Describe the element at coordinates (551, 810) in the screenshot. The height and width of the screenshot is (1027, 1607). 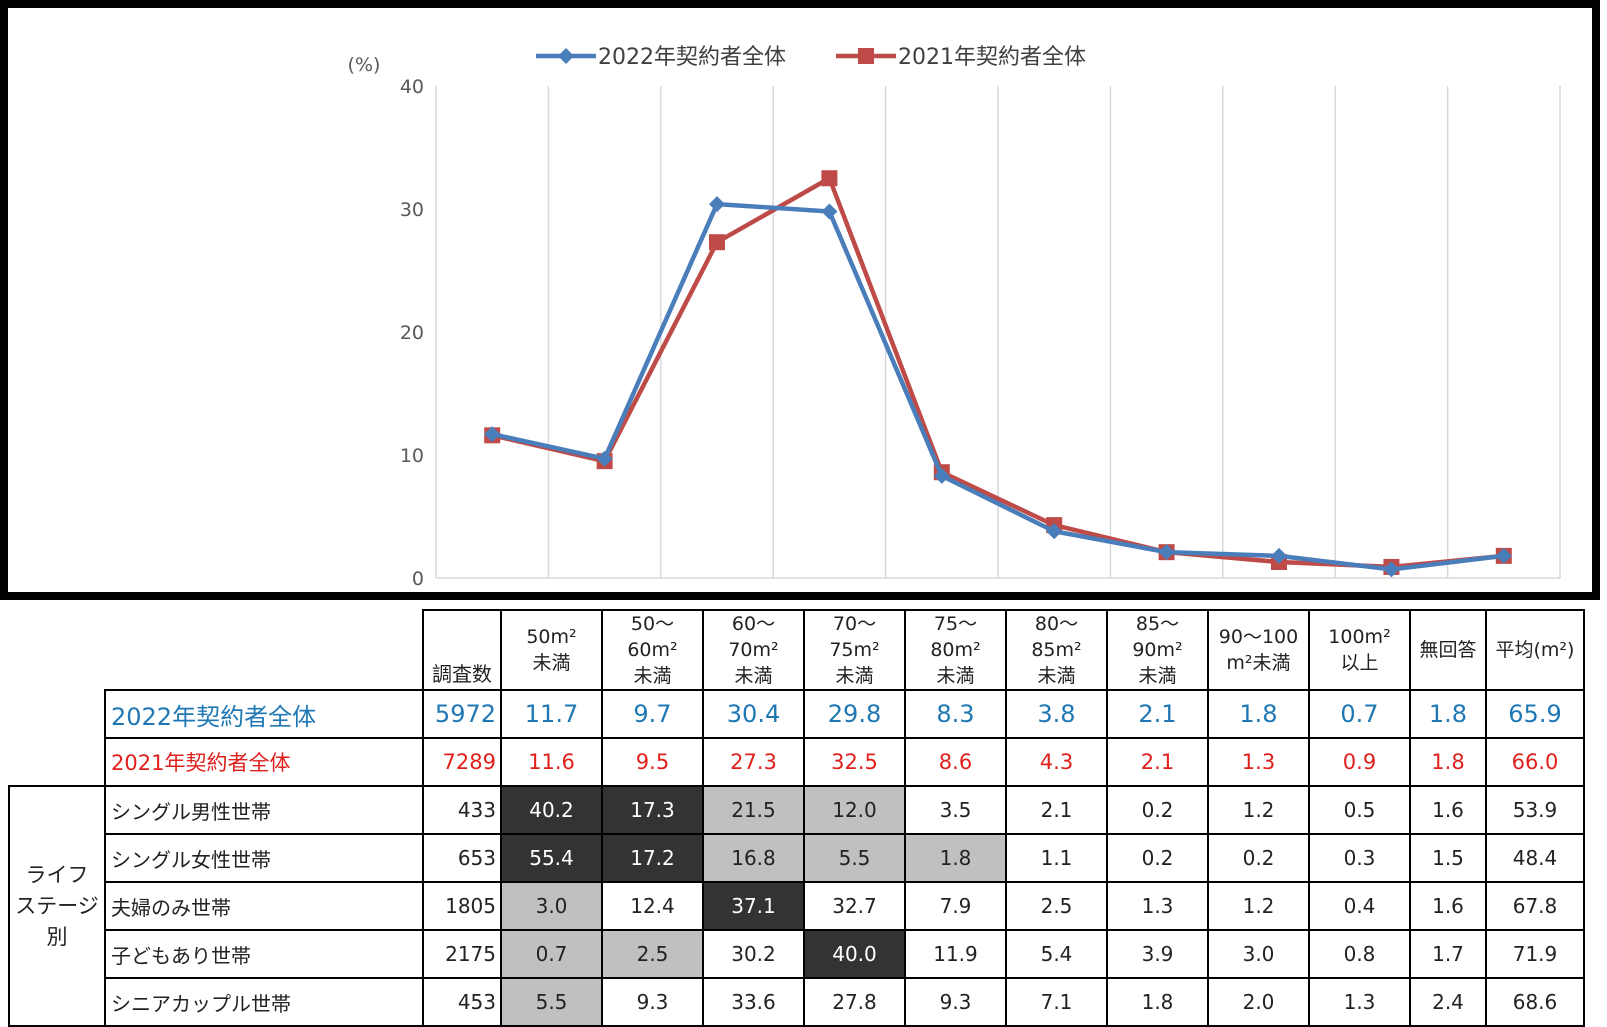
I see `value-cell: 40.2` at that location.